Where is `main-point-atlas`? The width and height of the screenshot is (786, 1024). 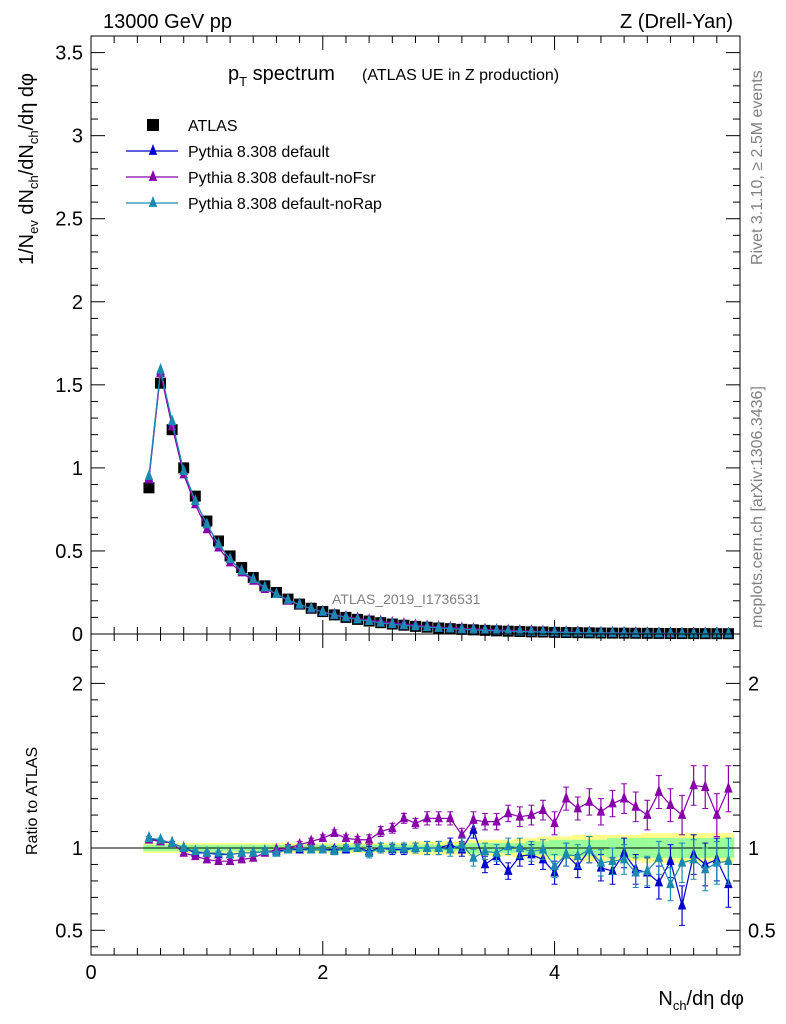 main-point-atlas is located at coordinates (149, 488).